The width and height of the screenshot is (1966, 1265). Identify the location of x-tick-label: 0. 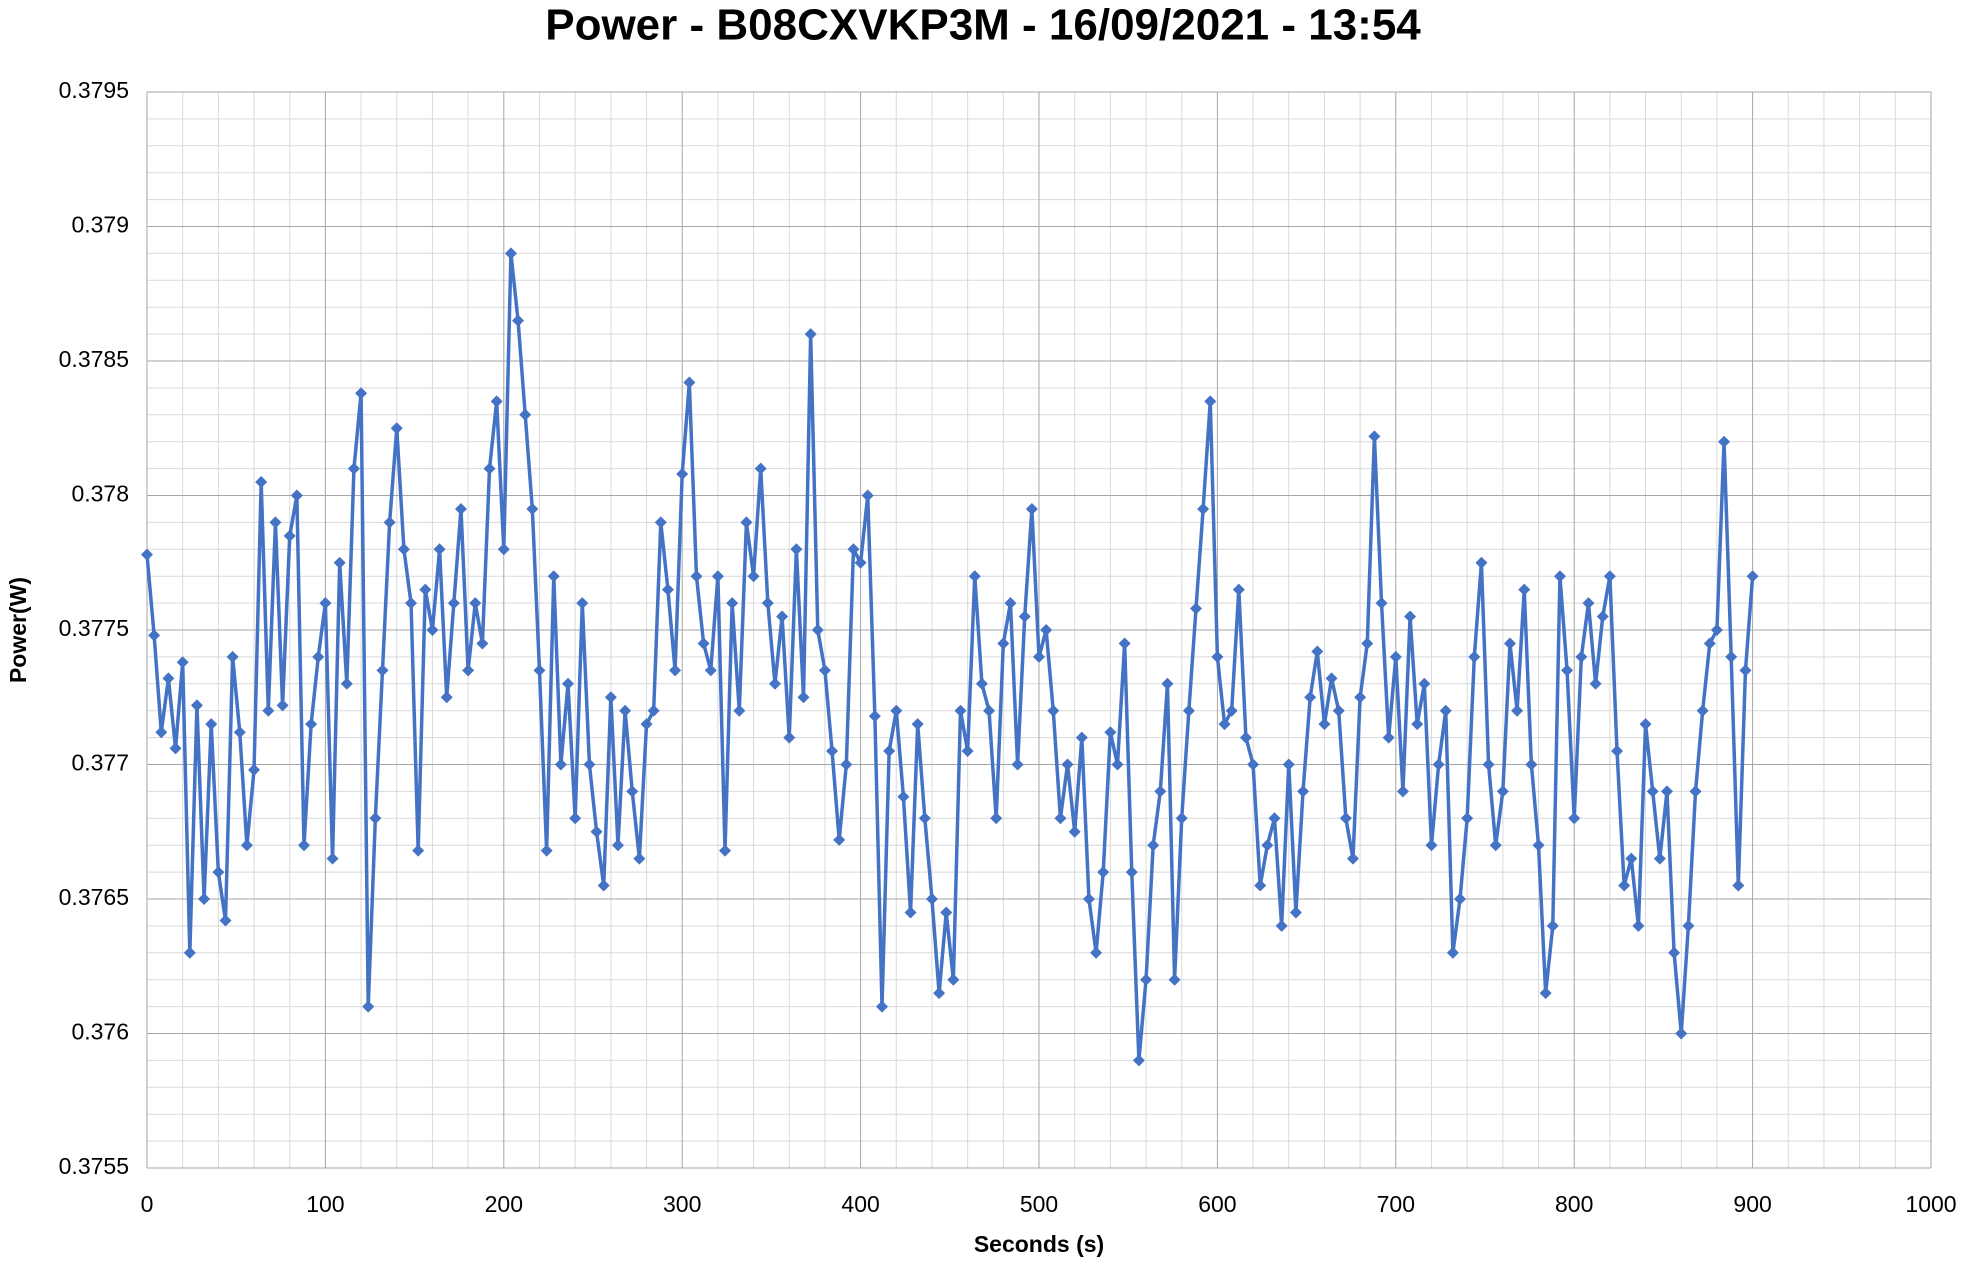
(147, 1204).